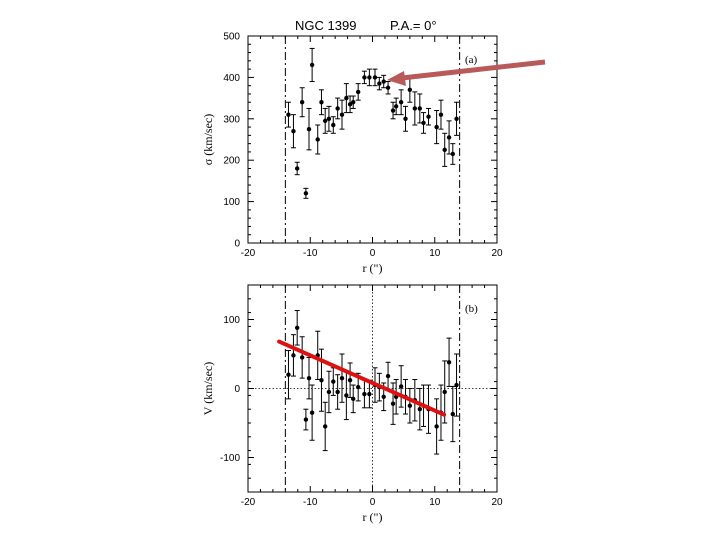  I want to click on annotation-arrow-shaft, so click(473, 70).